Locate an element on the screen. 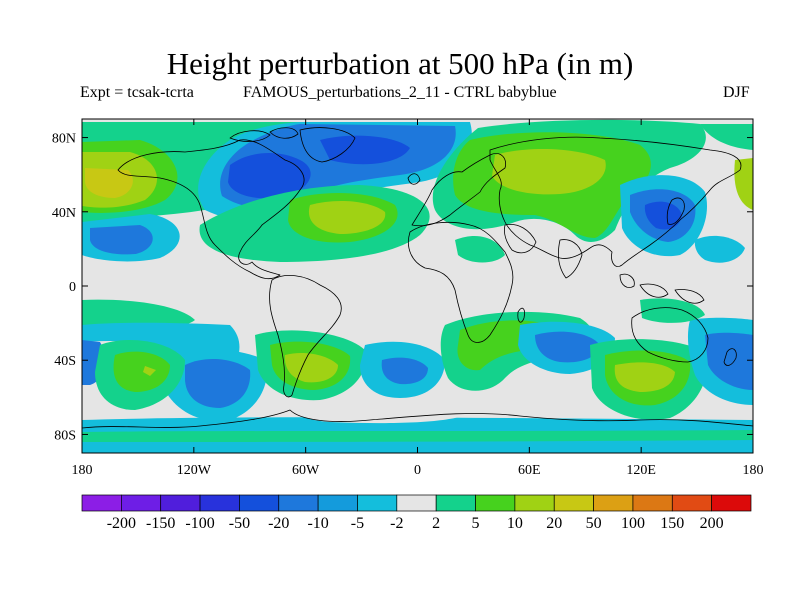 The width and height of the screenshot is (800, 600). colorbar-label: -150 is located at coordinates (160, 523).